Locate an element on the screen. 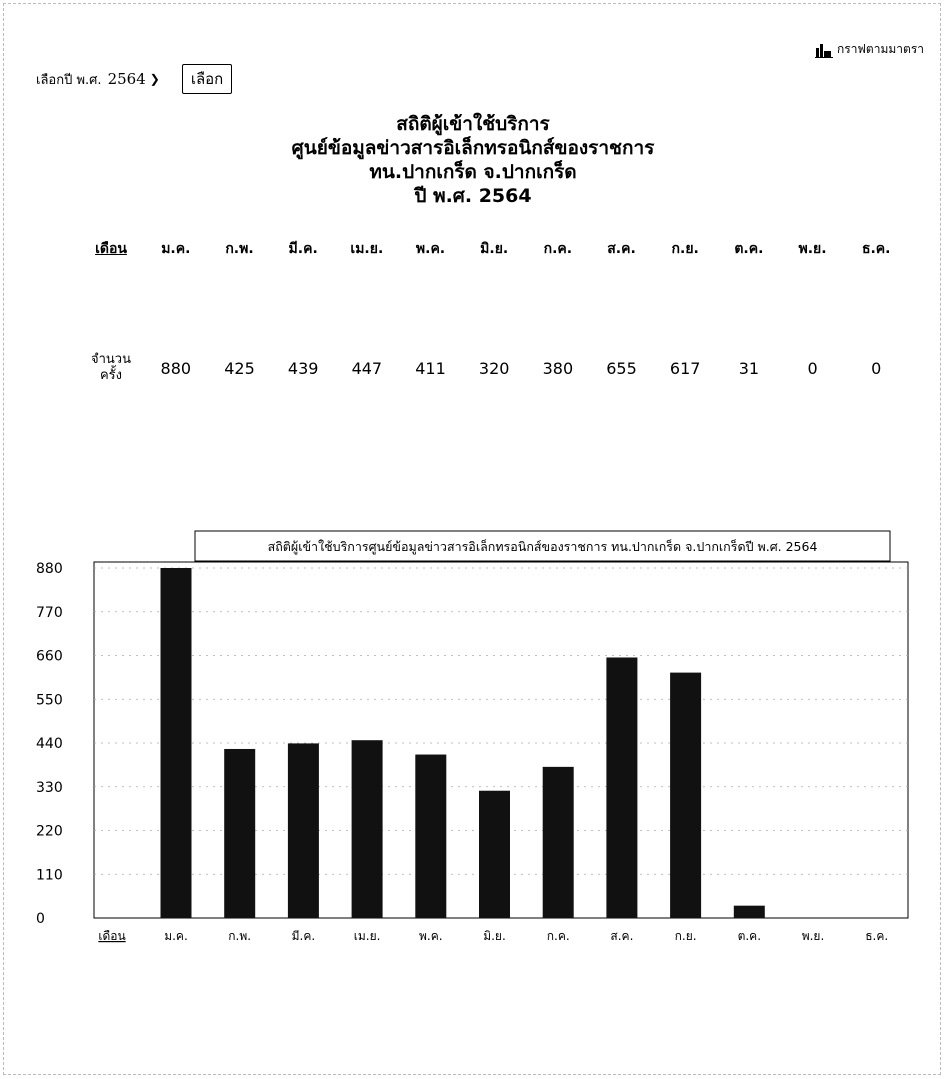 The image size is (946, 1079). title-line-4: ปี พ.ศ. 2564 is located at coordinates (473, 196).